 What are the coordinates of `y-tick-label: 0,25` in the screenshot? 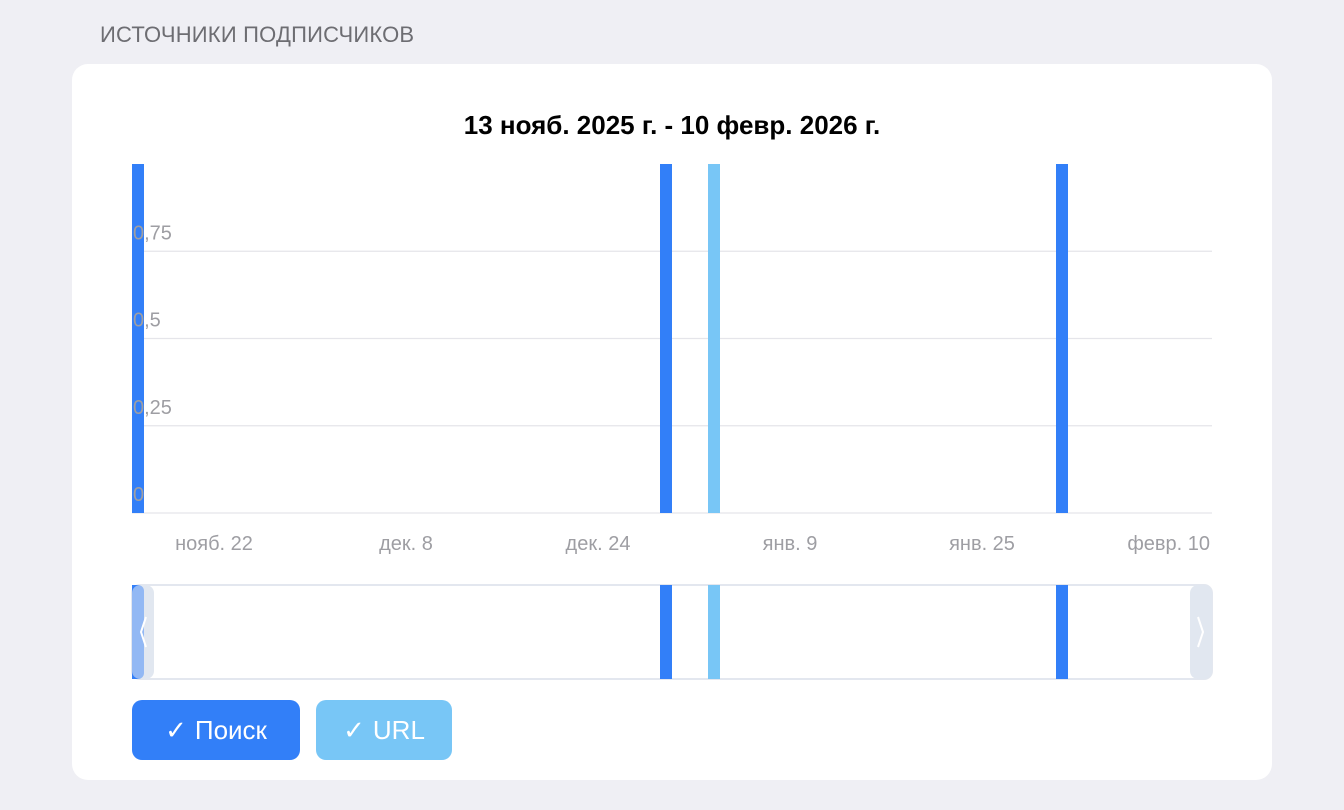 It's located at (152, 408).